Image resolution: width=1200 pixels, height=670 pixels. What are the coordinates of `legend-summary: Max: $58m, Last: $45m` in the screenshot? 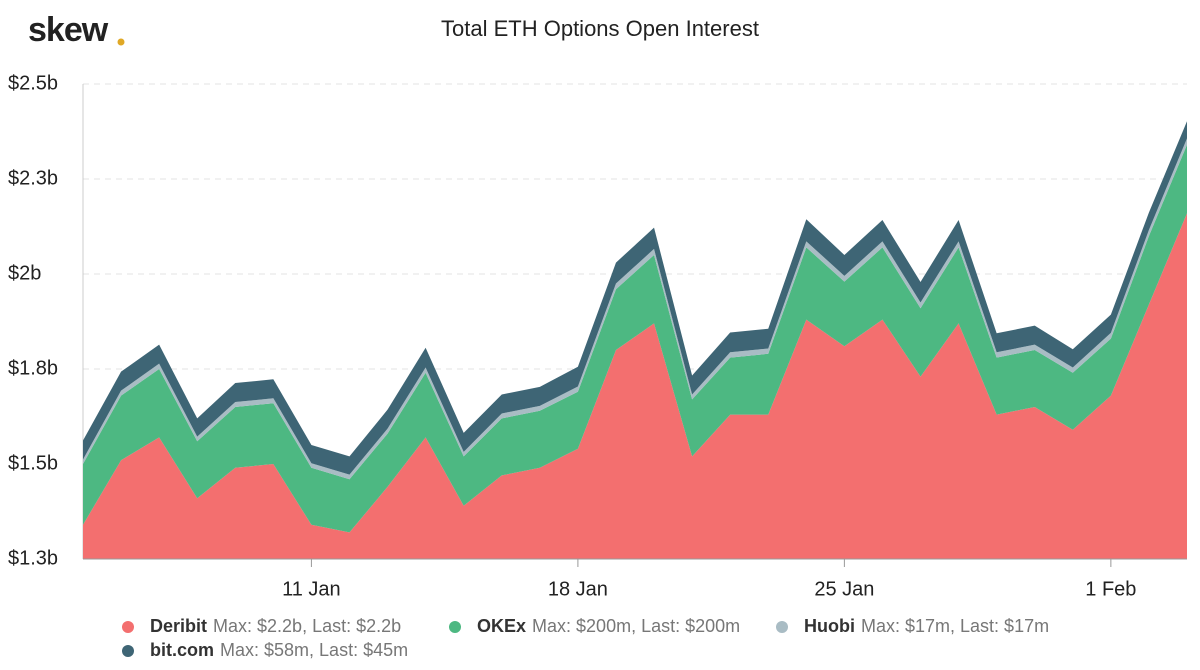 It's located at (314, 650).